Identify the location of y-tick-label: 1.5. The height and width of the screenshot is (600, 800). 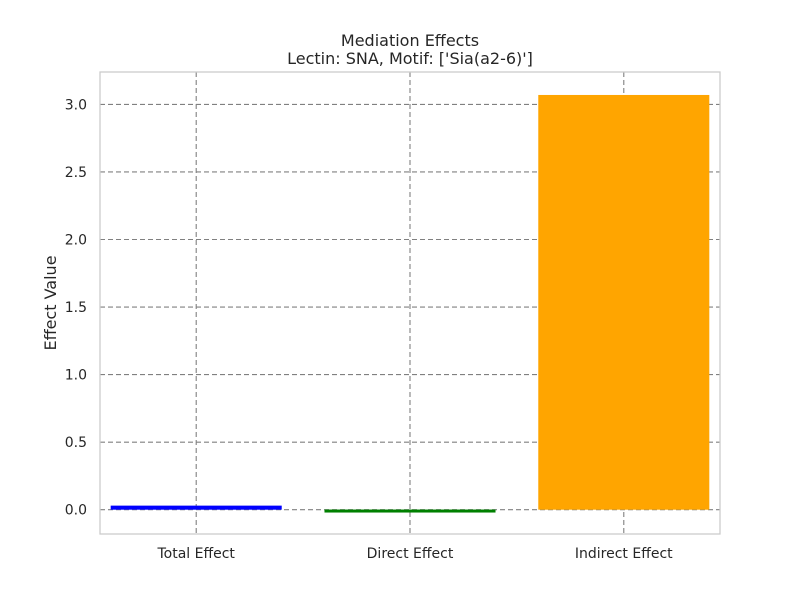
(76, 308).